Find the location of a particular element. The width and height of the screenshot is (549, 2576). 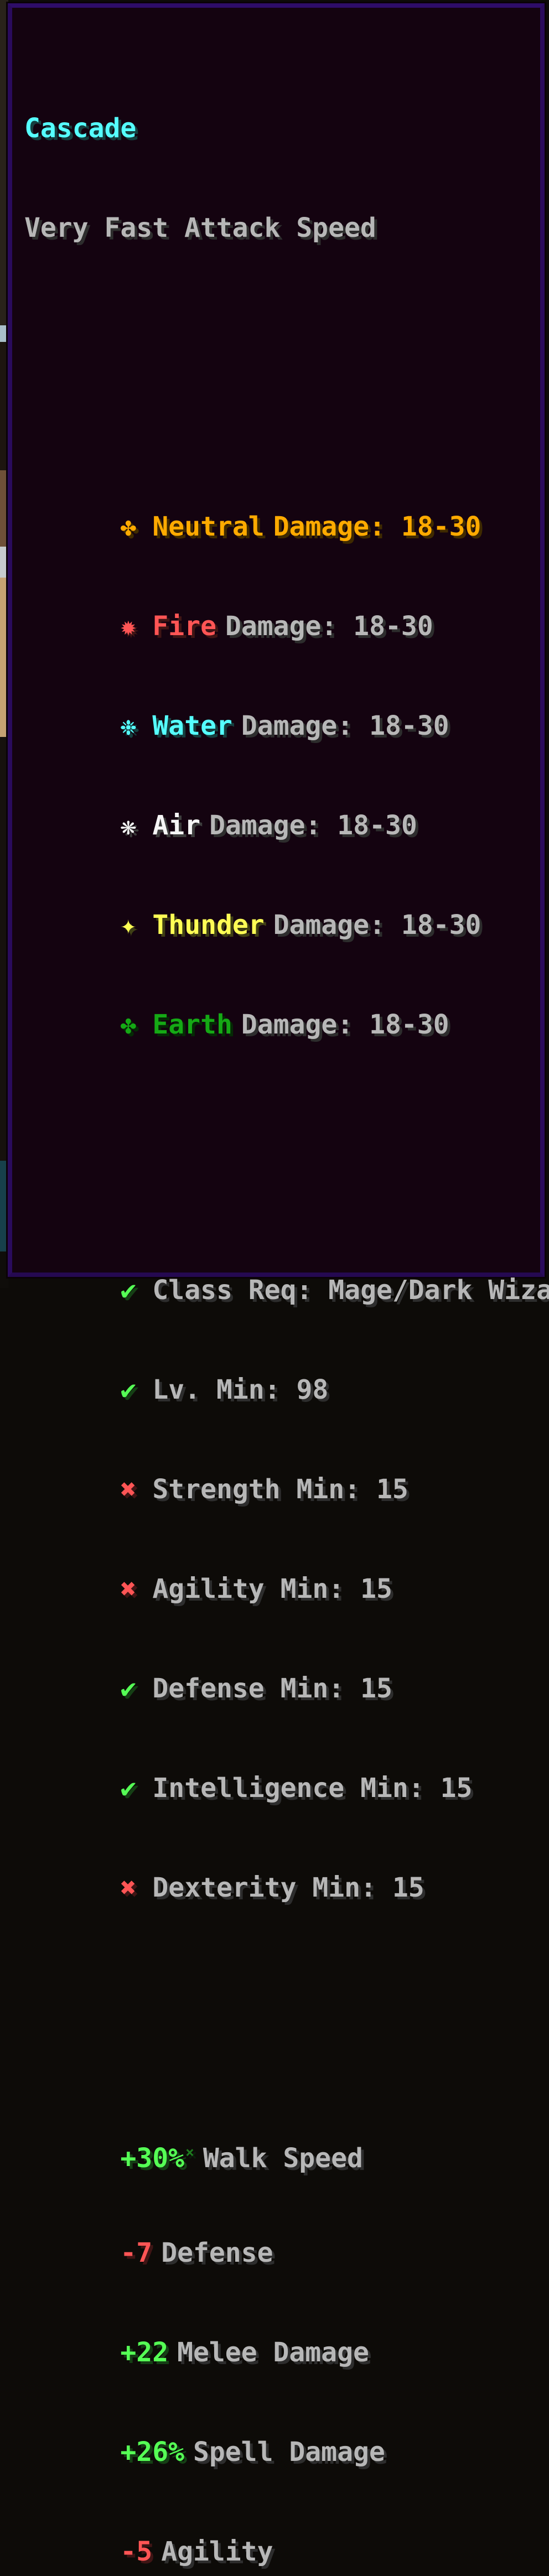

requirement-strength: ✖ Strength Min: 15 is located at coordinates (281, 1473).